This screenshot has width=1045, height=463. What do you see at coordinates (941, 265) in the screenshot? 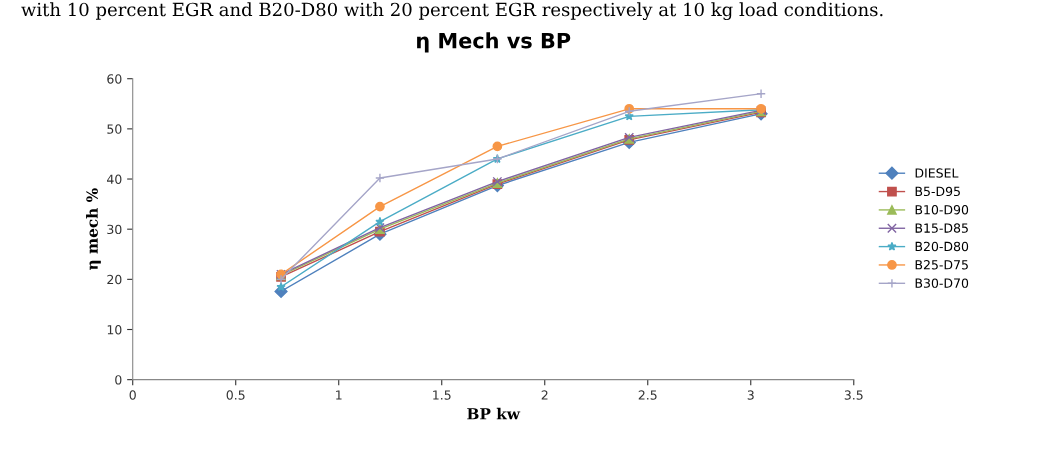
I see `legend-label: B25-D75` at bounding box center [941, 265].